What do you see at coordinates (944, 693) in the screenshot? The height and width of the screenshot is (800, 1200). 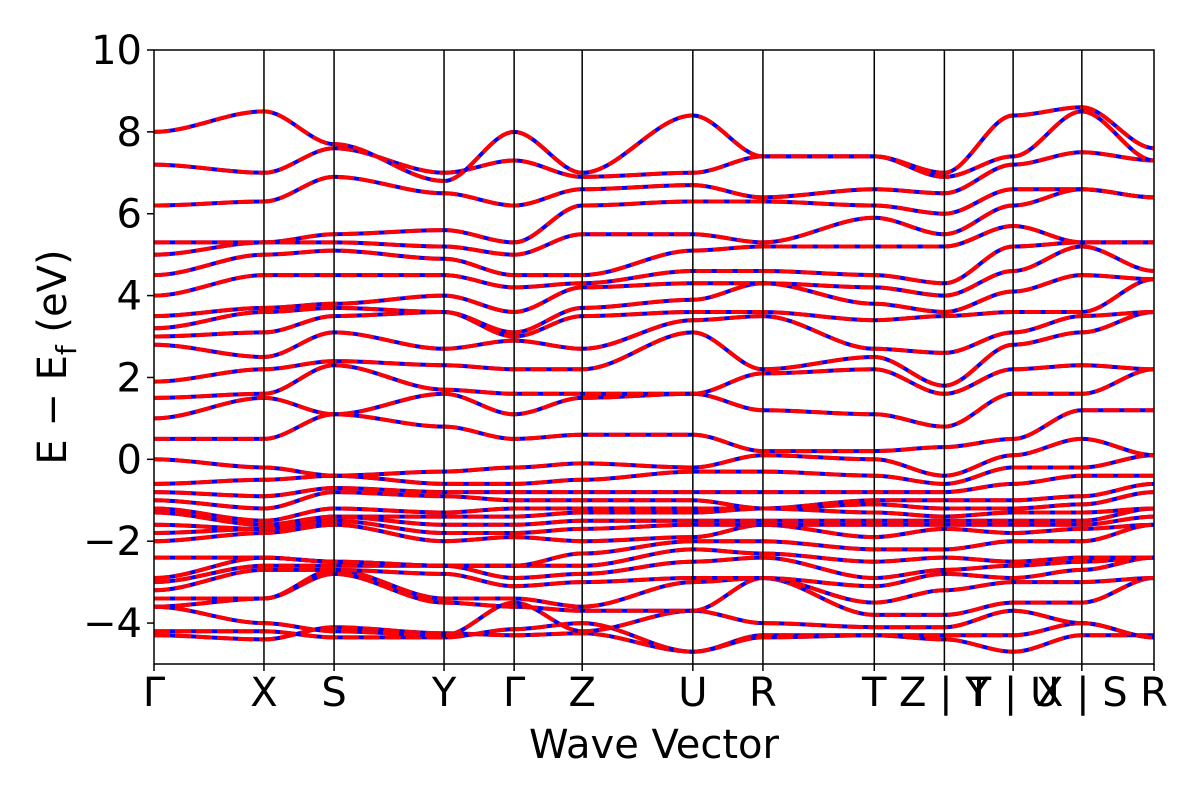 I see `x-tick-label-9: Z | Y` at bounding box center [944, 693].